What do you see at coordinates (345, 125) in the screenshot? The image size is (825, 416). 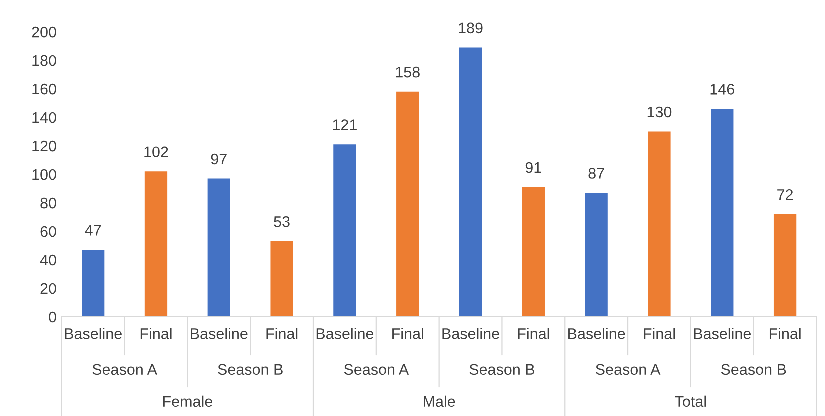 I see `data-label: 121` at bounding box center [345, 125].